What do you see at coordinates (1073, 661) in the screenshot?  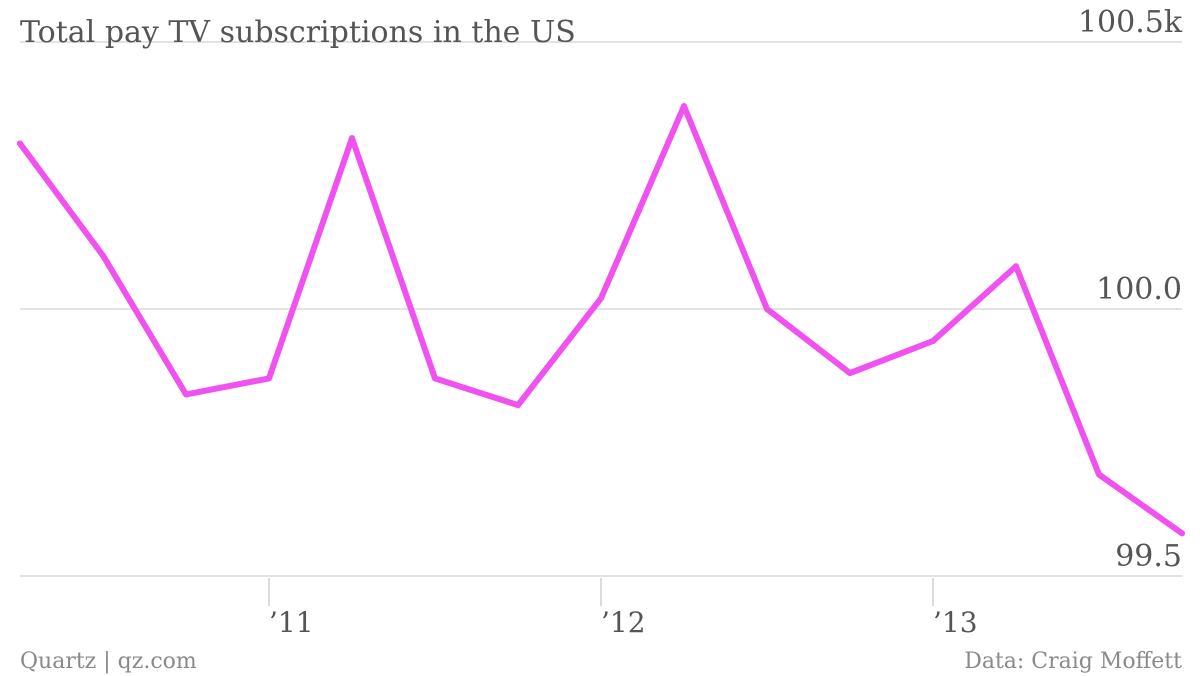 I see `source-right: Data: Craig Moffett` at bounding box center [1073, 661].